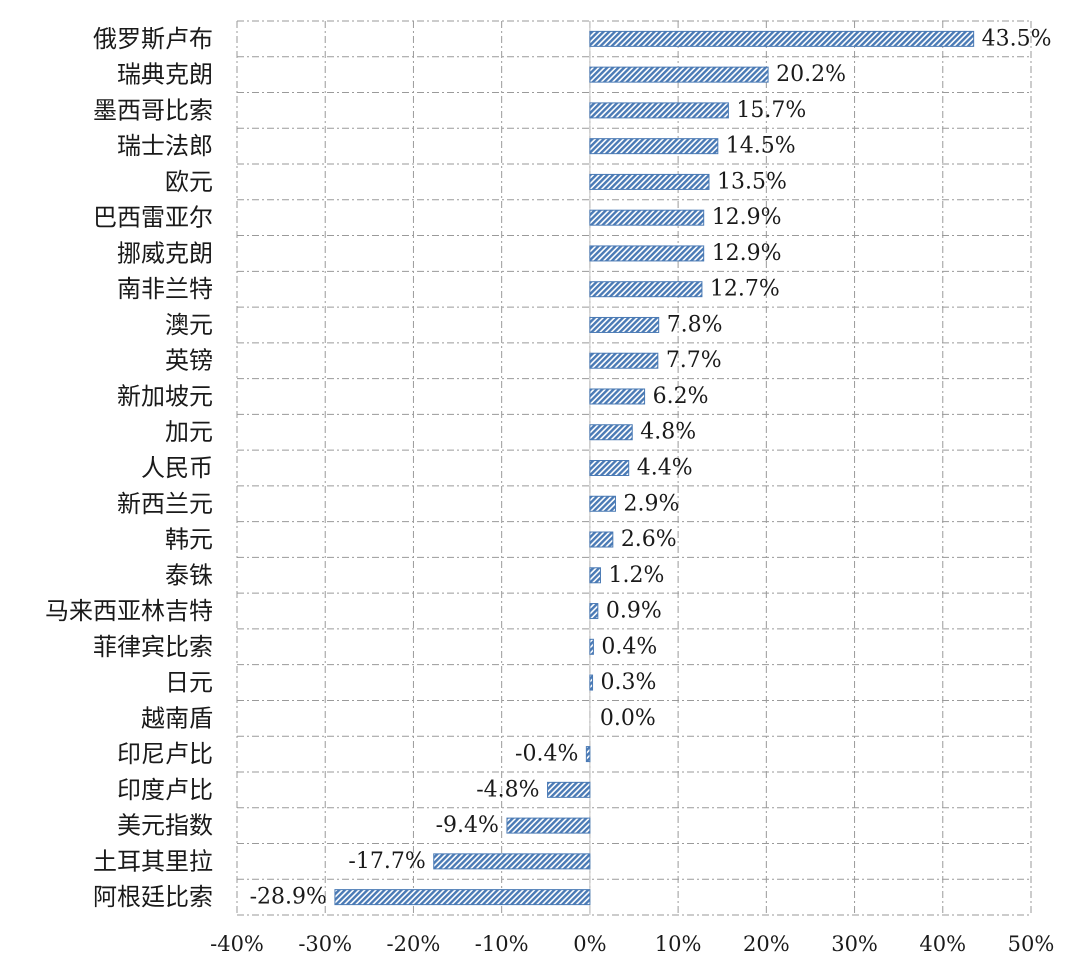 Image resolution: width=1080 pixels, height=974 pixels. I want to click on x-tick-label-2: -20%, so click(414, 944).